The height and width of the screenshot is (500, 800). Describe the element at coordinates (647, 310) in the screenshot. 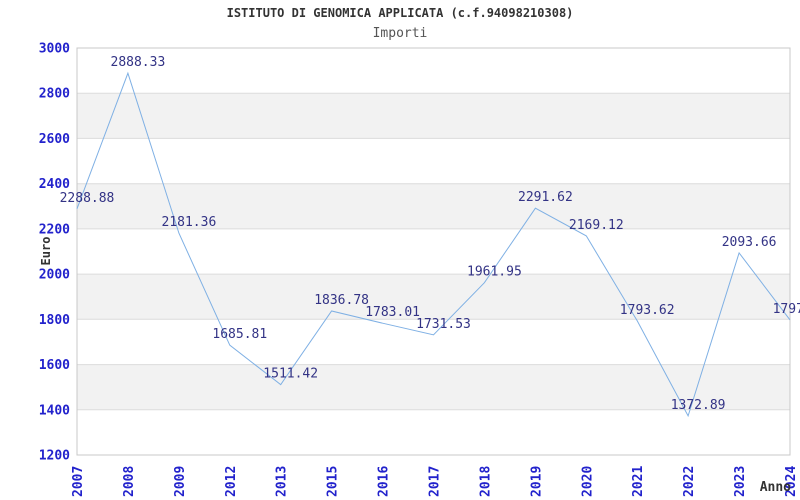

I see `point-value-label: 1793.62` at that location.